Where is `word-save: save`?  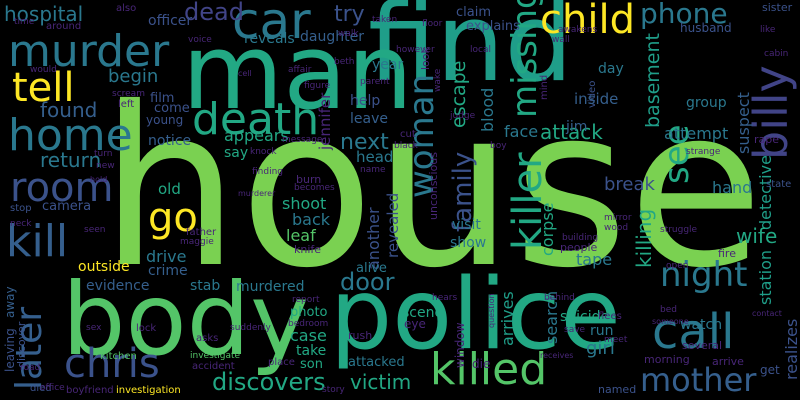 word-save: save is located at coordinates (575, 330).